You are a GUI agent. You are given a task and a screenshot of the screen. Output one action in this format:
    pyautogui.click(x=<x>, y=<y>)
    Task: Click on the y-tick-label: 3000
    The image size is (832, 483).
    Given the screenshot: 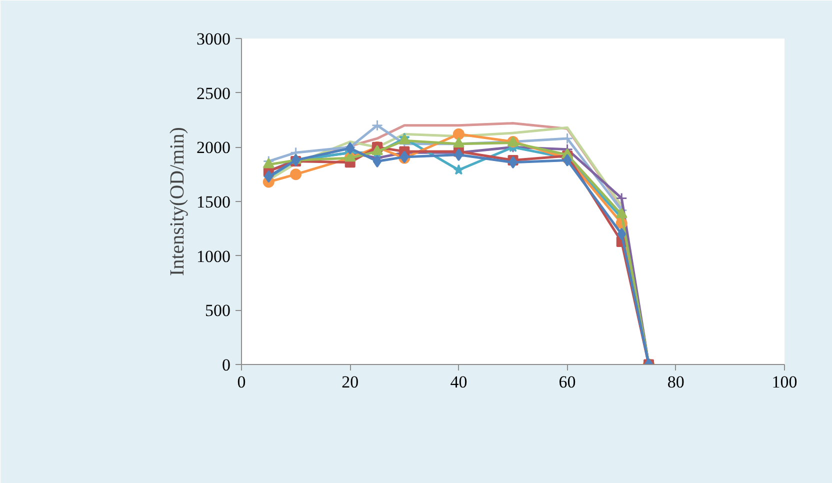 What is the action you would take?
    pyautogui.click(x=213, y=39)
    